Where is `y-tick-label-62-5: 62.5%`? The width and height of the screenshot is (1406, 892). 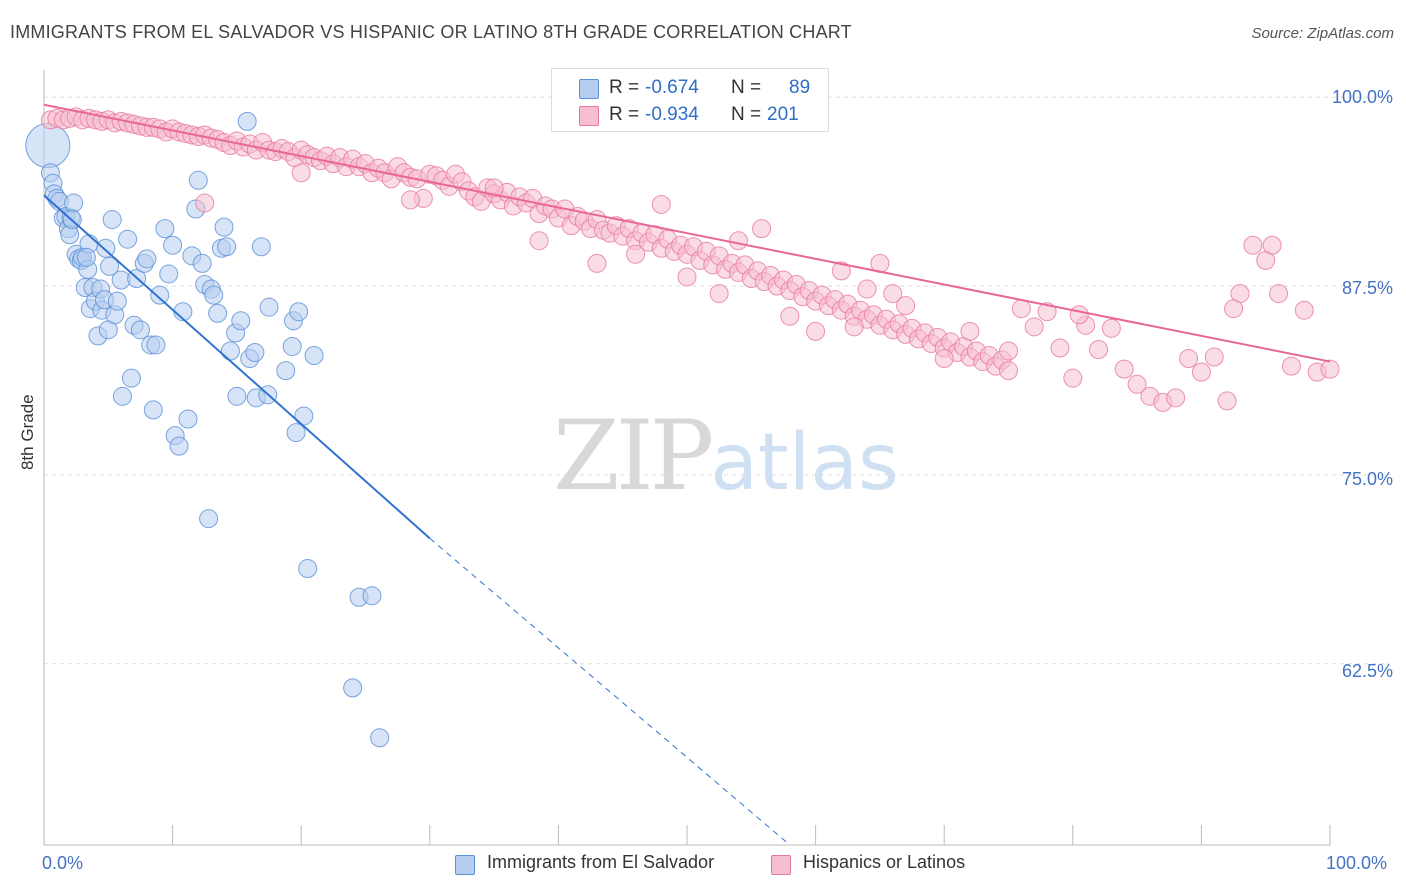
y-tick-label-62-5: 62.5% is located at coordinates (1367, 671).